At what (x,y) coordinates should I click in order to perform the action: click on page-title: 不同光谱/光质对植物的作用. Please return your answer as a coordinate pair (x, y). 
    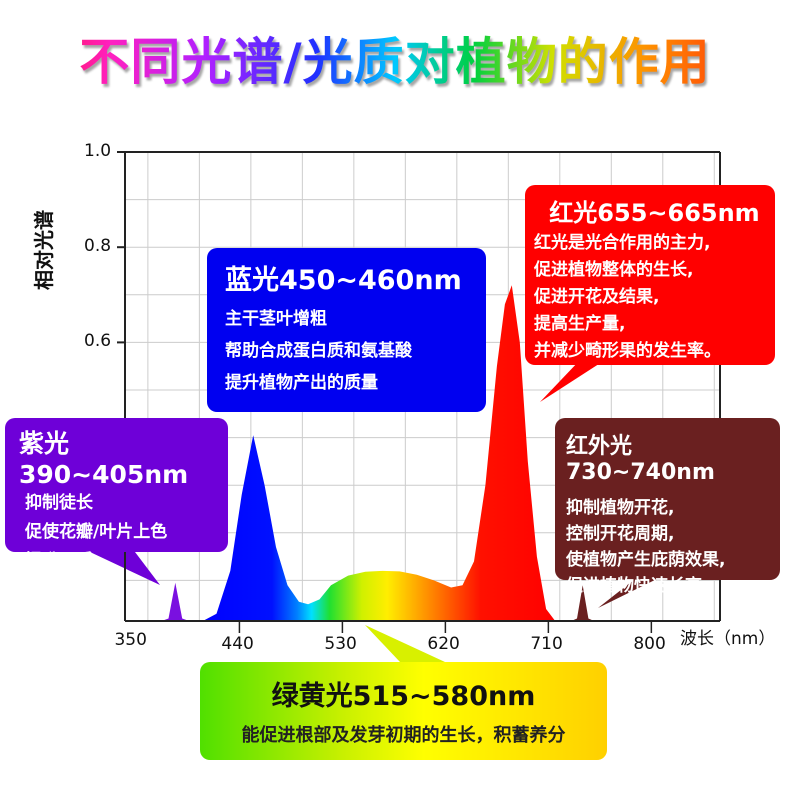
    Looking at the image, I should click on (395, 58).